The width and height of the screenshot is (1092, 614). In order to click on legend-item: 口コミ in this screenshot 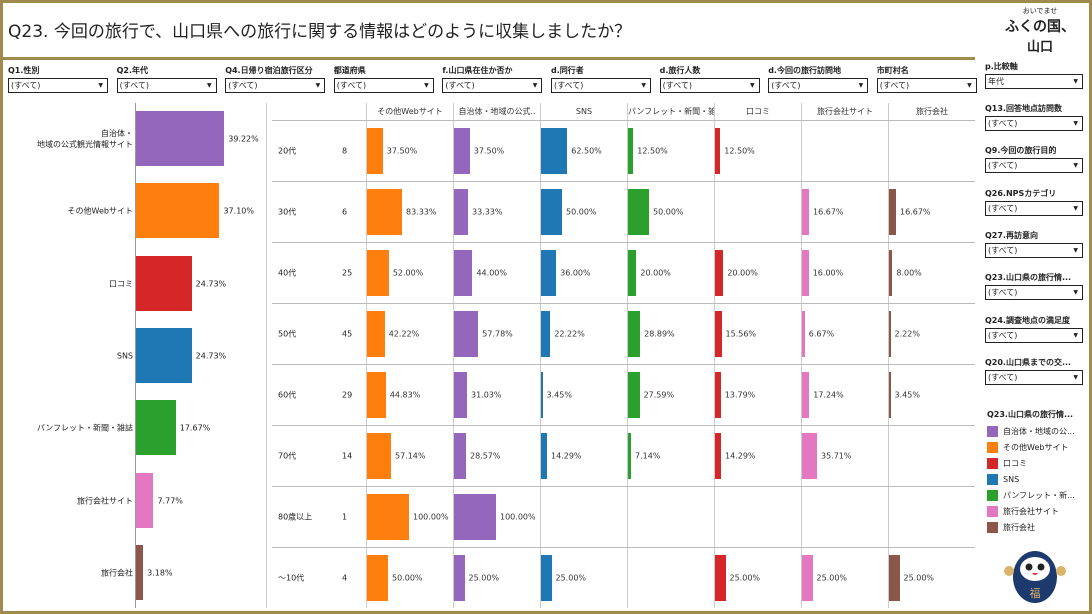, I will do `click(1036, 463)`.